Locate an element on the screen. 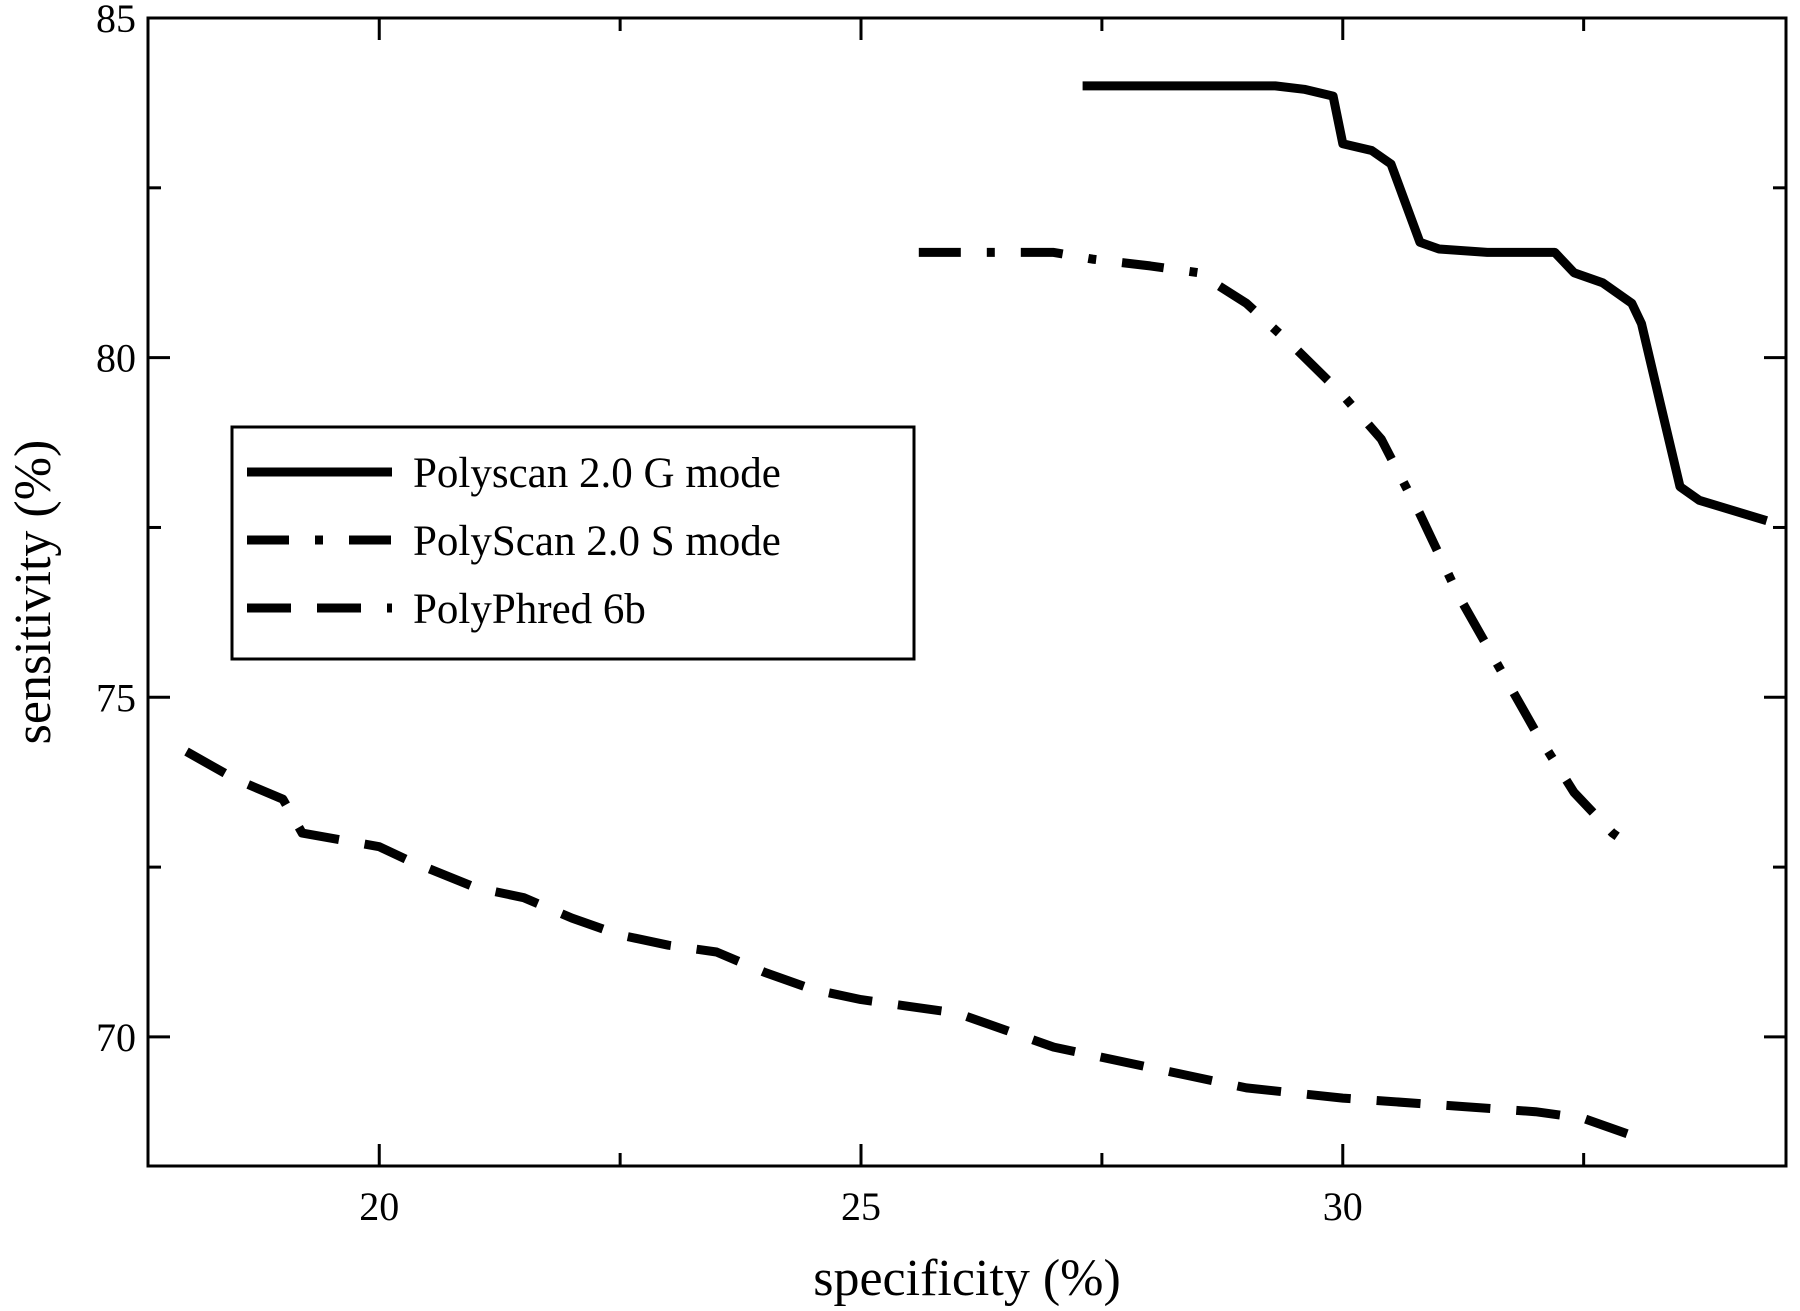  x-axis-label: specificity (%) is located at coordinates (967, 1278).